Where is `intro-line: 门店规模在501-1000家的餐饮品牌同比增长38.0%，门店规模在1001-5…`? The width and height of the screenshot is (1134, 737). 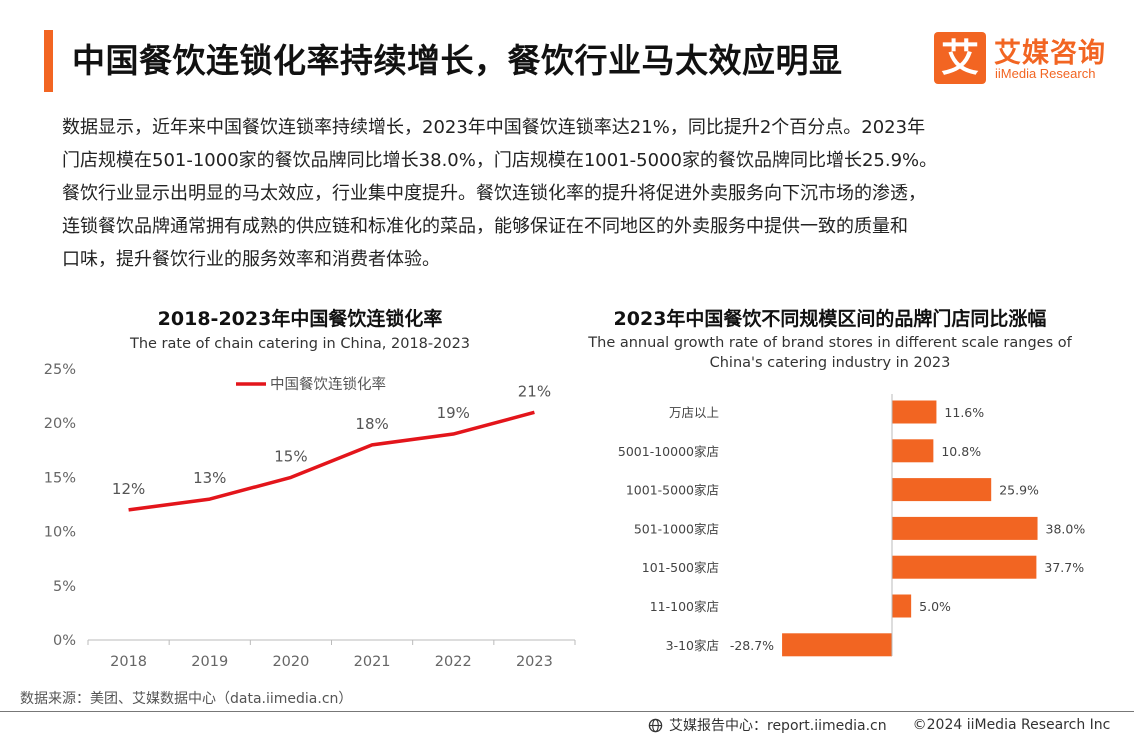
intro-line: 门店规模在501-1000家的餐饮品牌同比增长38.0%，门店规模在1001-5… is located at coordinates (500, 160).